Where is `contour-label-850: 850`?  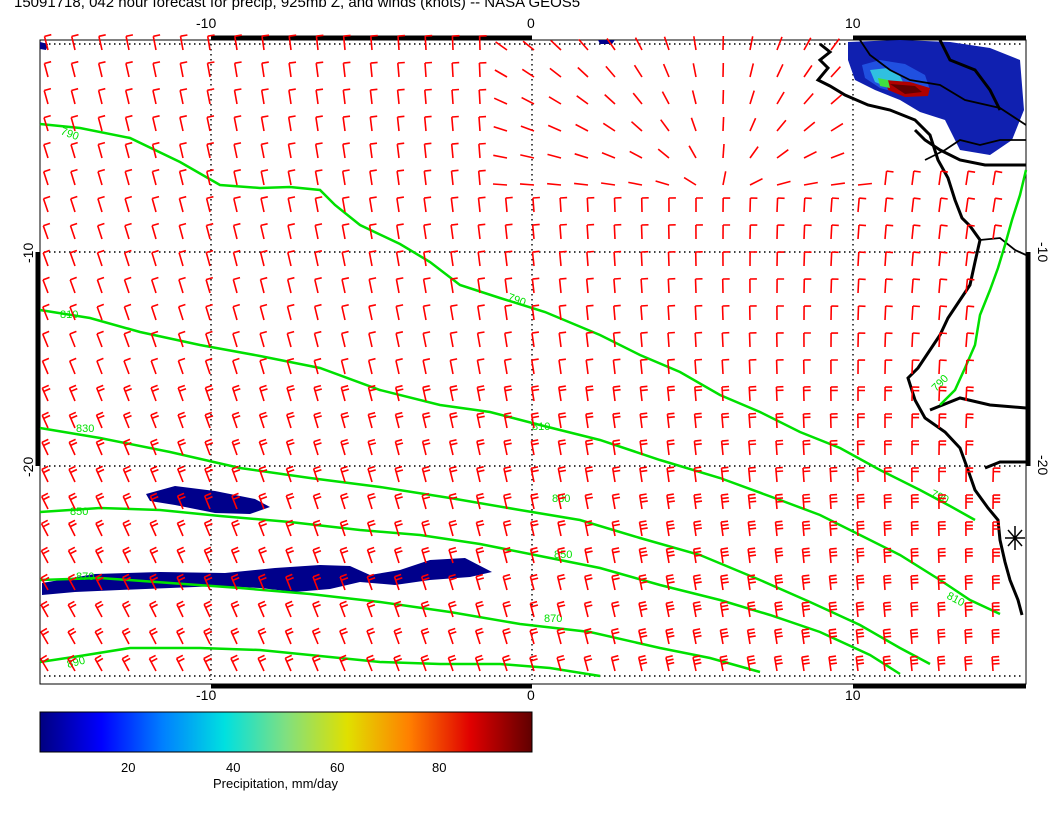 contour-label-850: 850 is located at coordinates (563, 555).